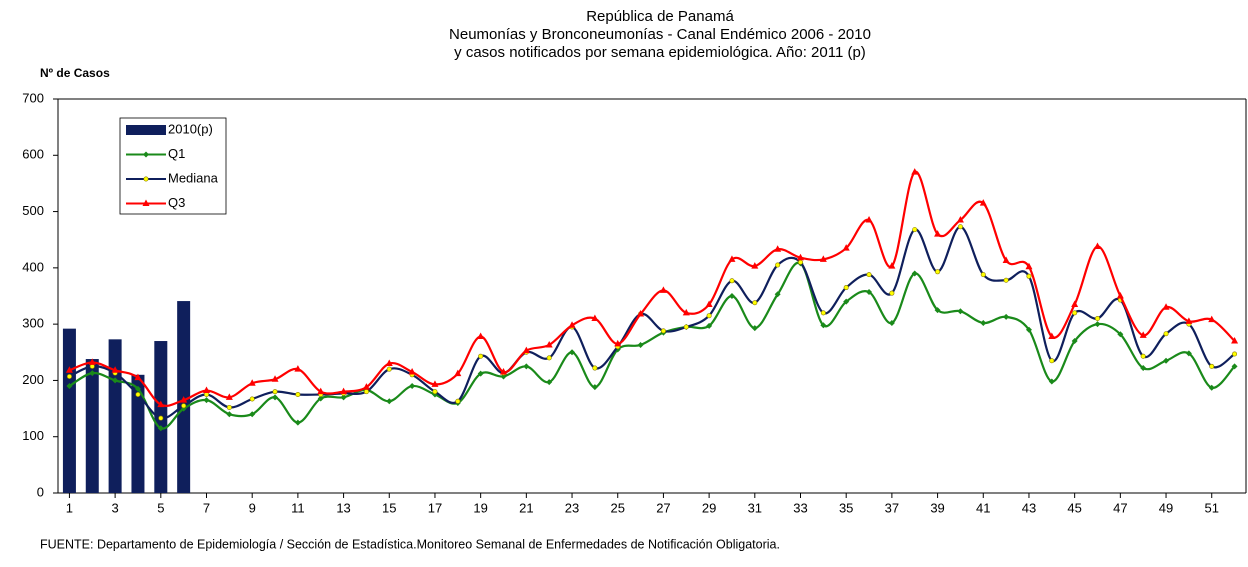  What do you see at coordinates (572, 507) in the screenshot?
I see `x-tick-label: 23` at bounding box center [572, 507].